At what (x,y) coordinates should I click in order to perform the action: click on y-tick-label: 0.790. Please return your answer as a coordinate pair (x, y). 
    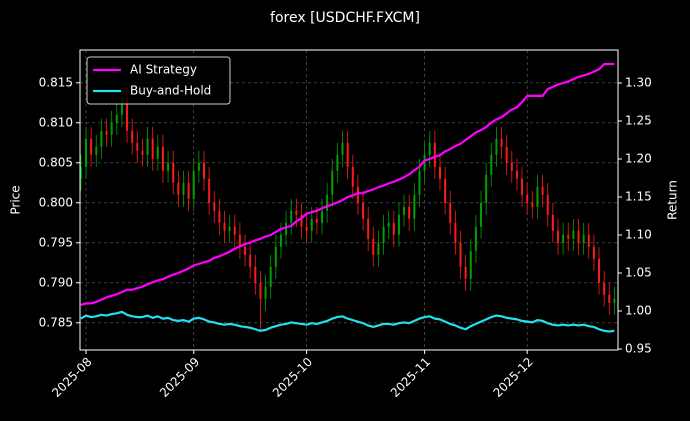
    Looking at the image, I should click on (56, 282).